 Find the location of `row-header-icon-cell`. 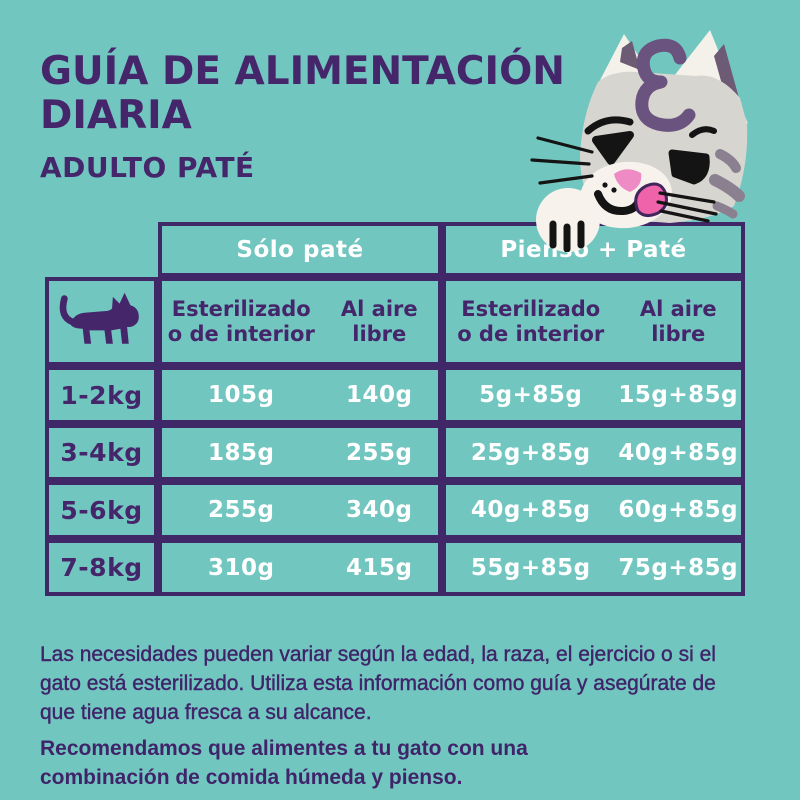

row-header-icon-cell is located at coordinates (101, 321).